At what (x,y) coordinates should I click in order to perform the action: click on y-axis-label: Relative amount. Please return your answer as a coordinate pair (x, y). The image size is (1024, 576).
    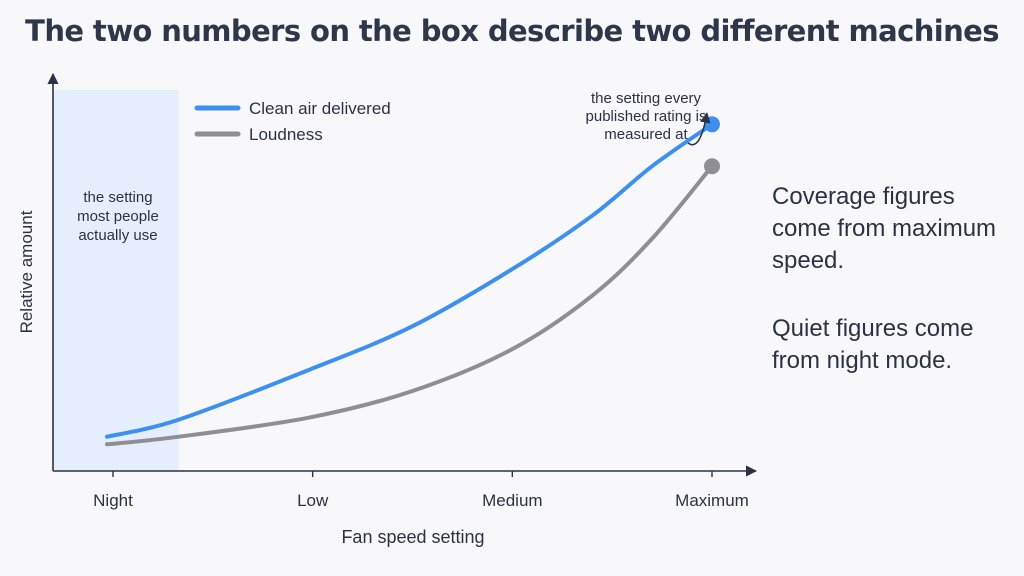
    Looking at the image, I should click on (26, 271).